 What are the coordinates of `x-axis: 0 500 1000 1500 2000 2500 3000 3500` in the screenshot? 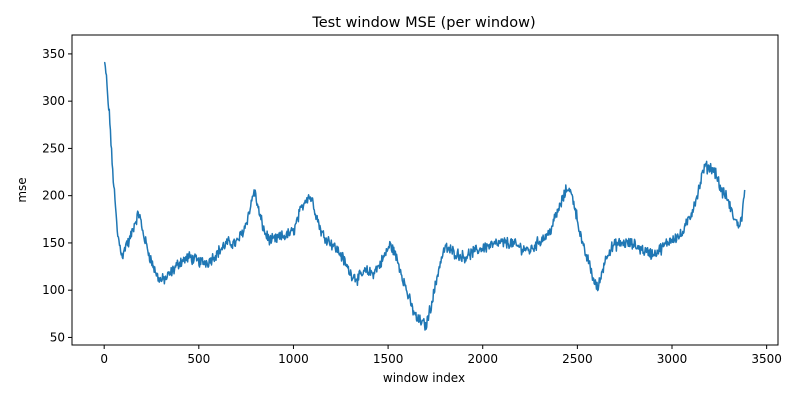 It's located at (441, 355).